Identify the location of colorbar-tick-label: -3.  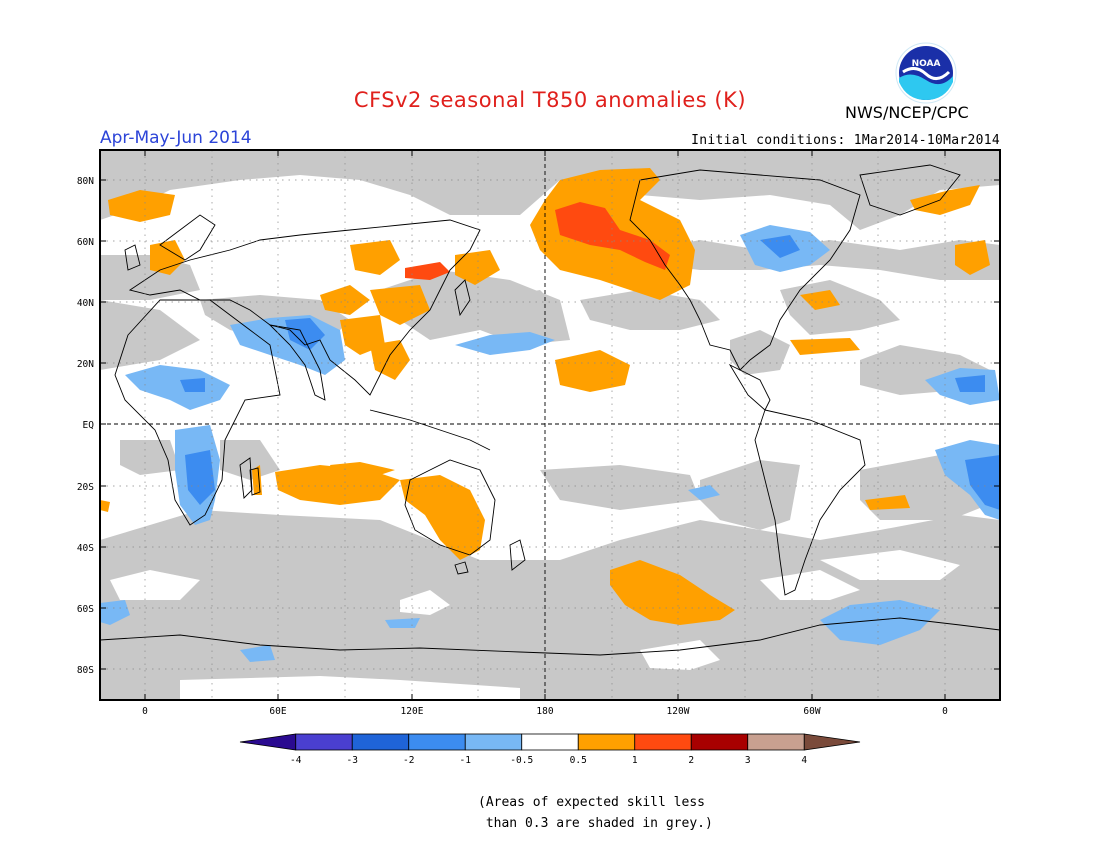
(352, 760).